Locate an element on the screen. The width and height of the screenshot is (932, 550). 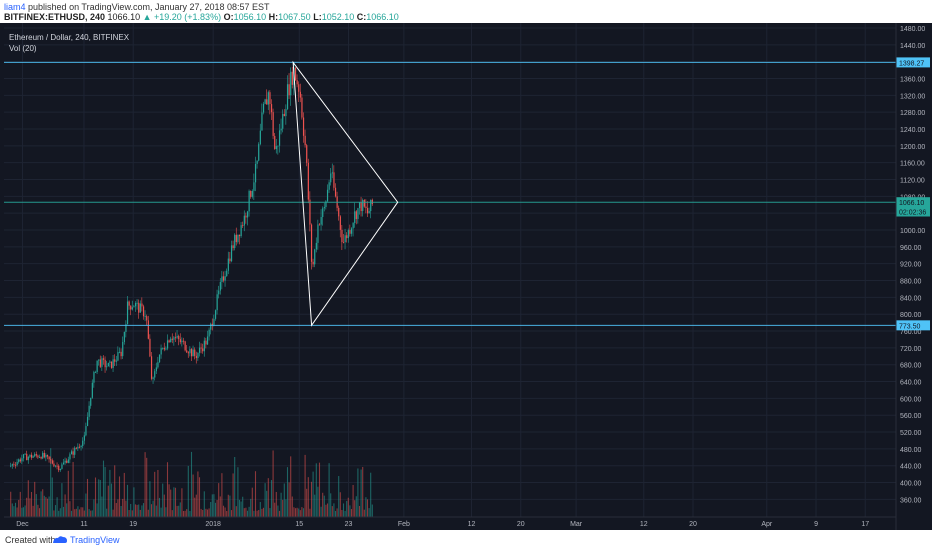
author-link: liam4 is located at coordinates (15, 7).